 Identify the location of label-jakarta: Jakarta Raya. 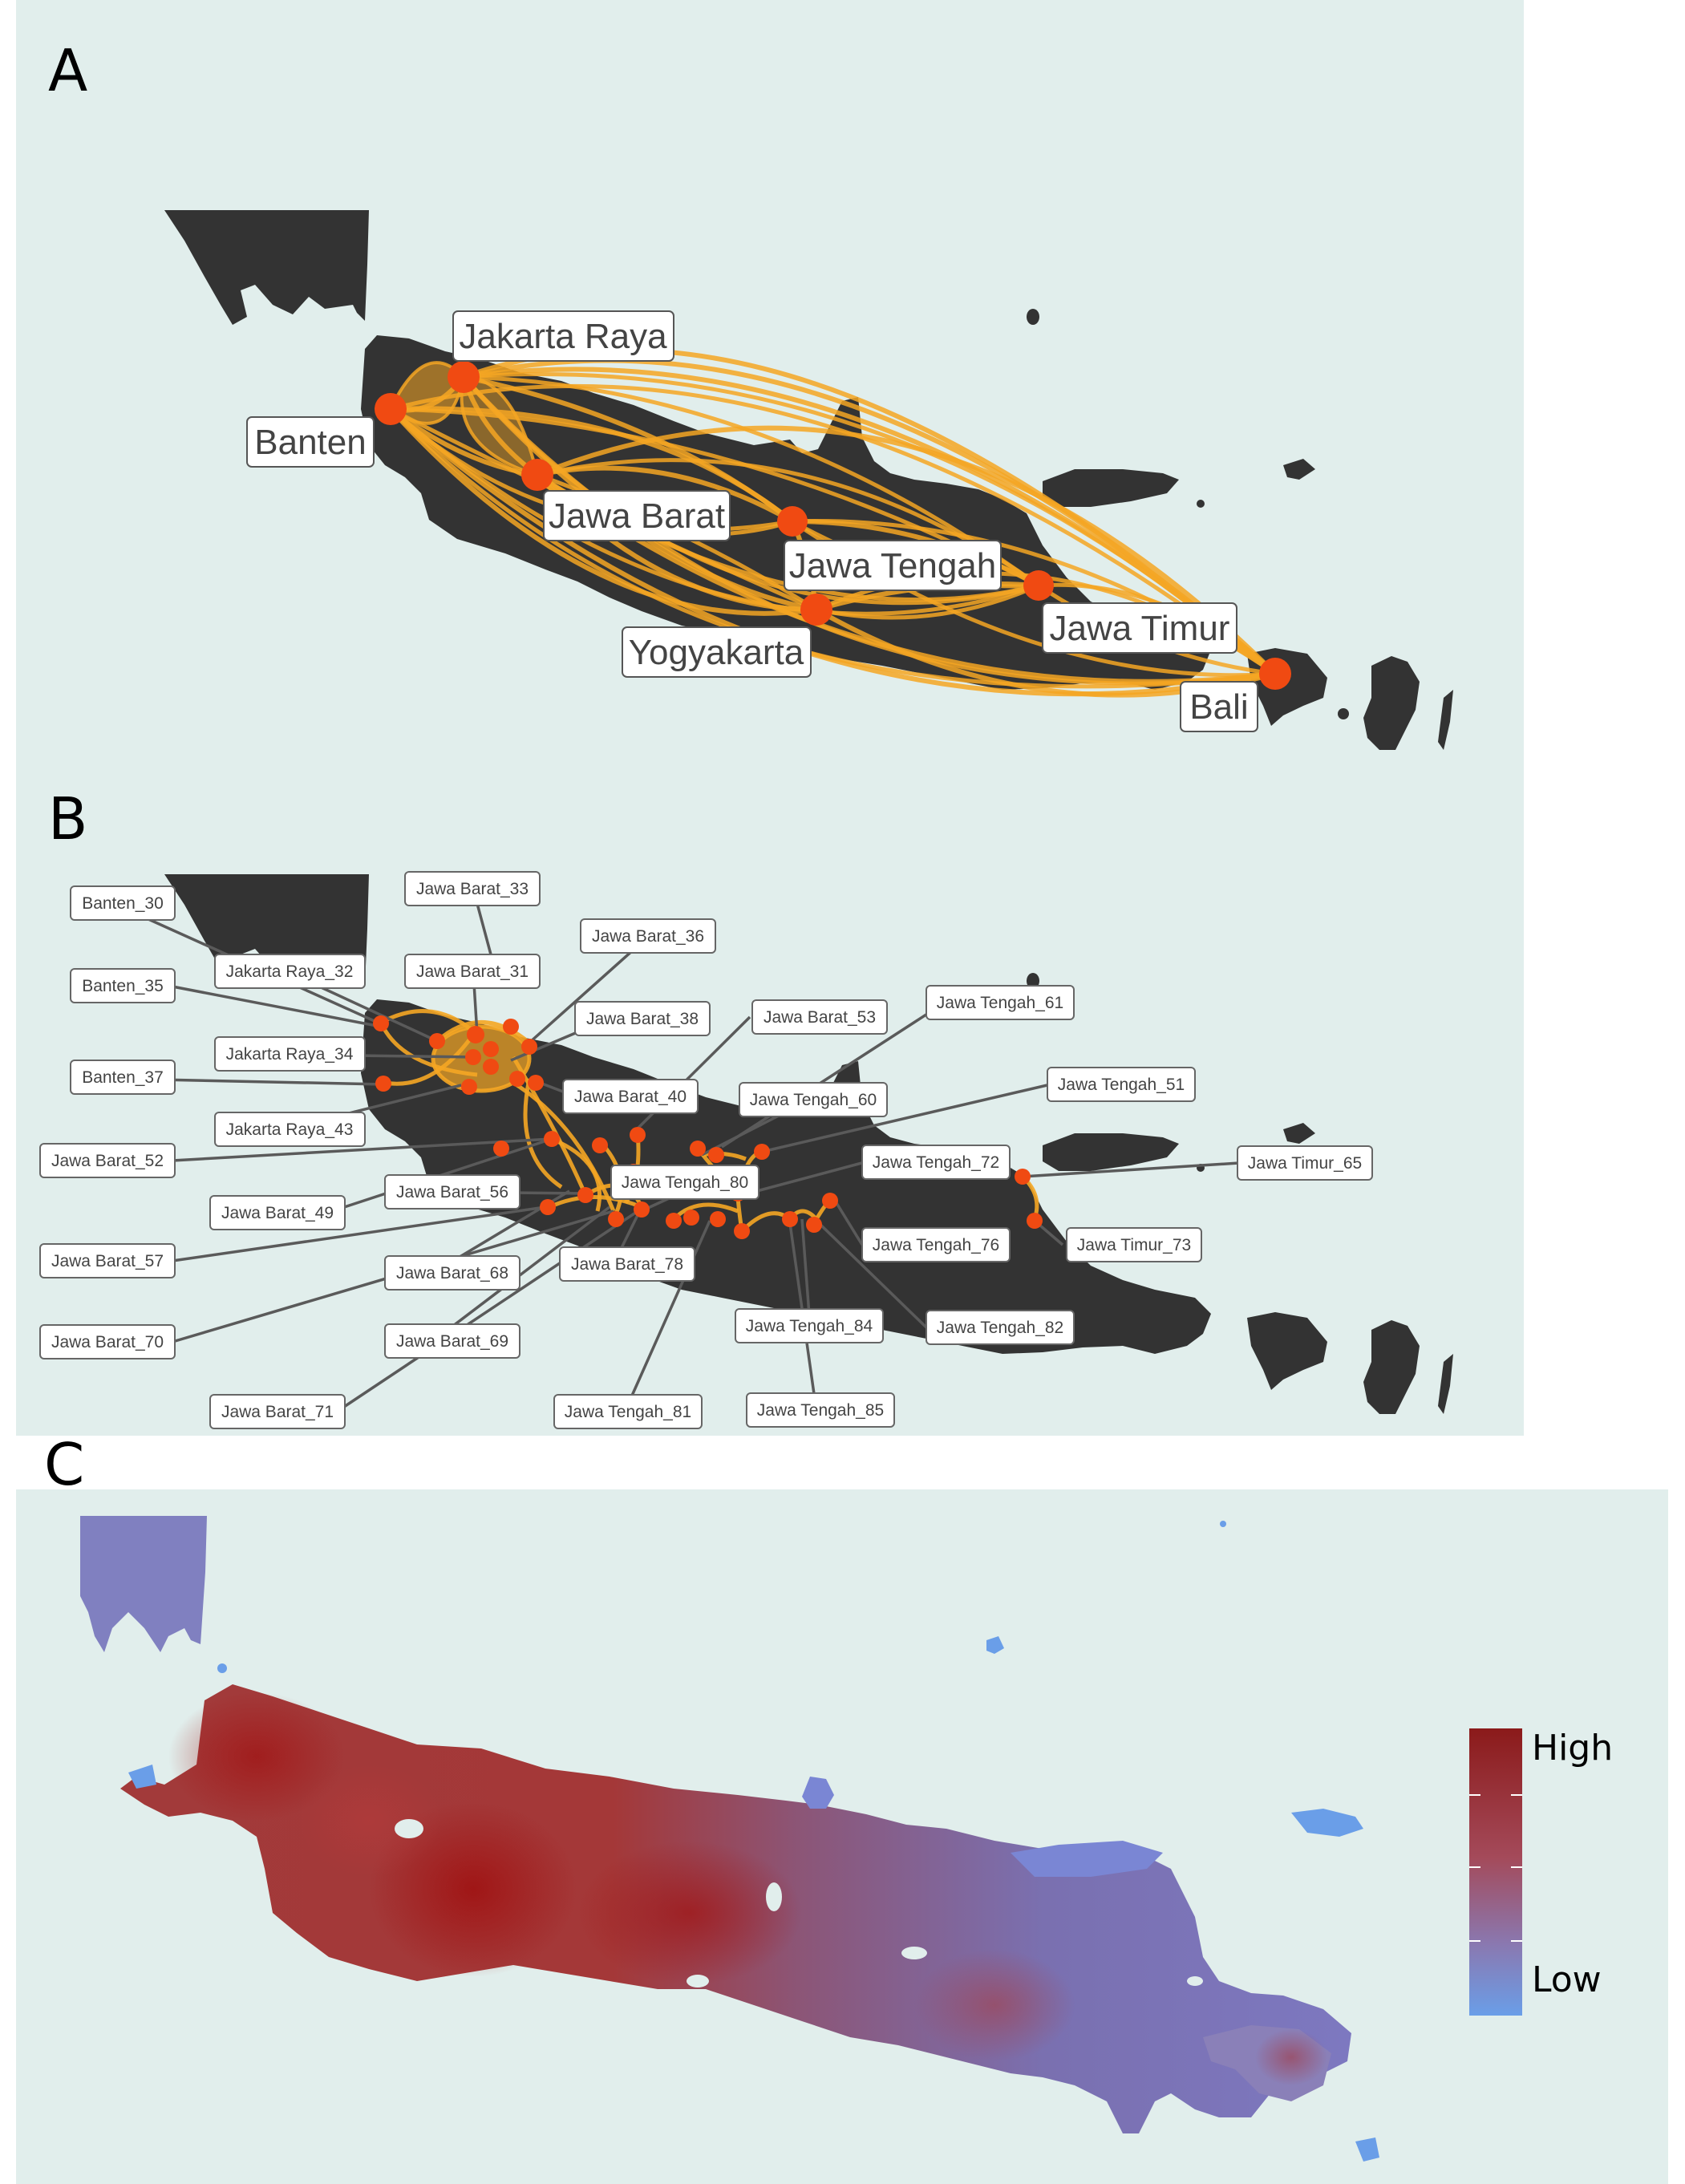
(563, 336).